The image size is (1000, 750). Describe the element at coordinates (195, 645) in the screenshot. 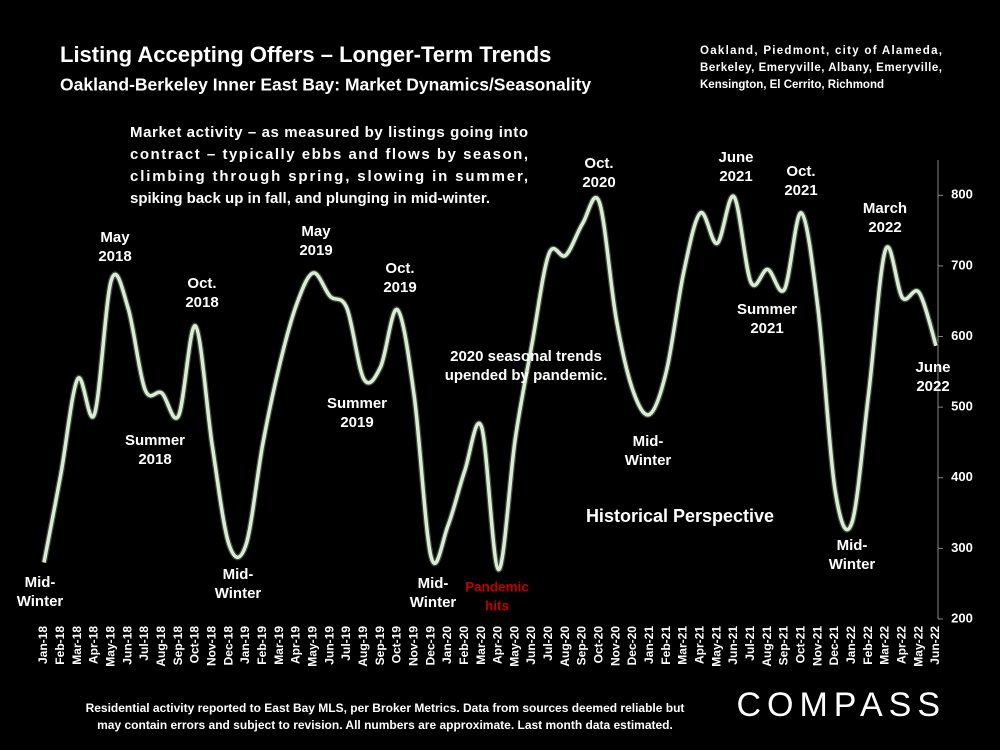

I see `x-tick-label: Oct-18` at that location.